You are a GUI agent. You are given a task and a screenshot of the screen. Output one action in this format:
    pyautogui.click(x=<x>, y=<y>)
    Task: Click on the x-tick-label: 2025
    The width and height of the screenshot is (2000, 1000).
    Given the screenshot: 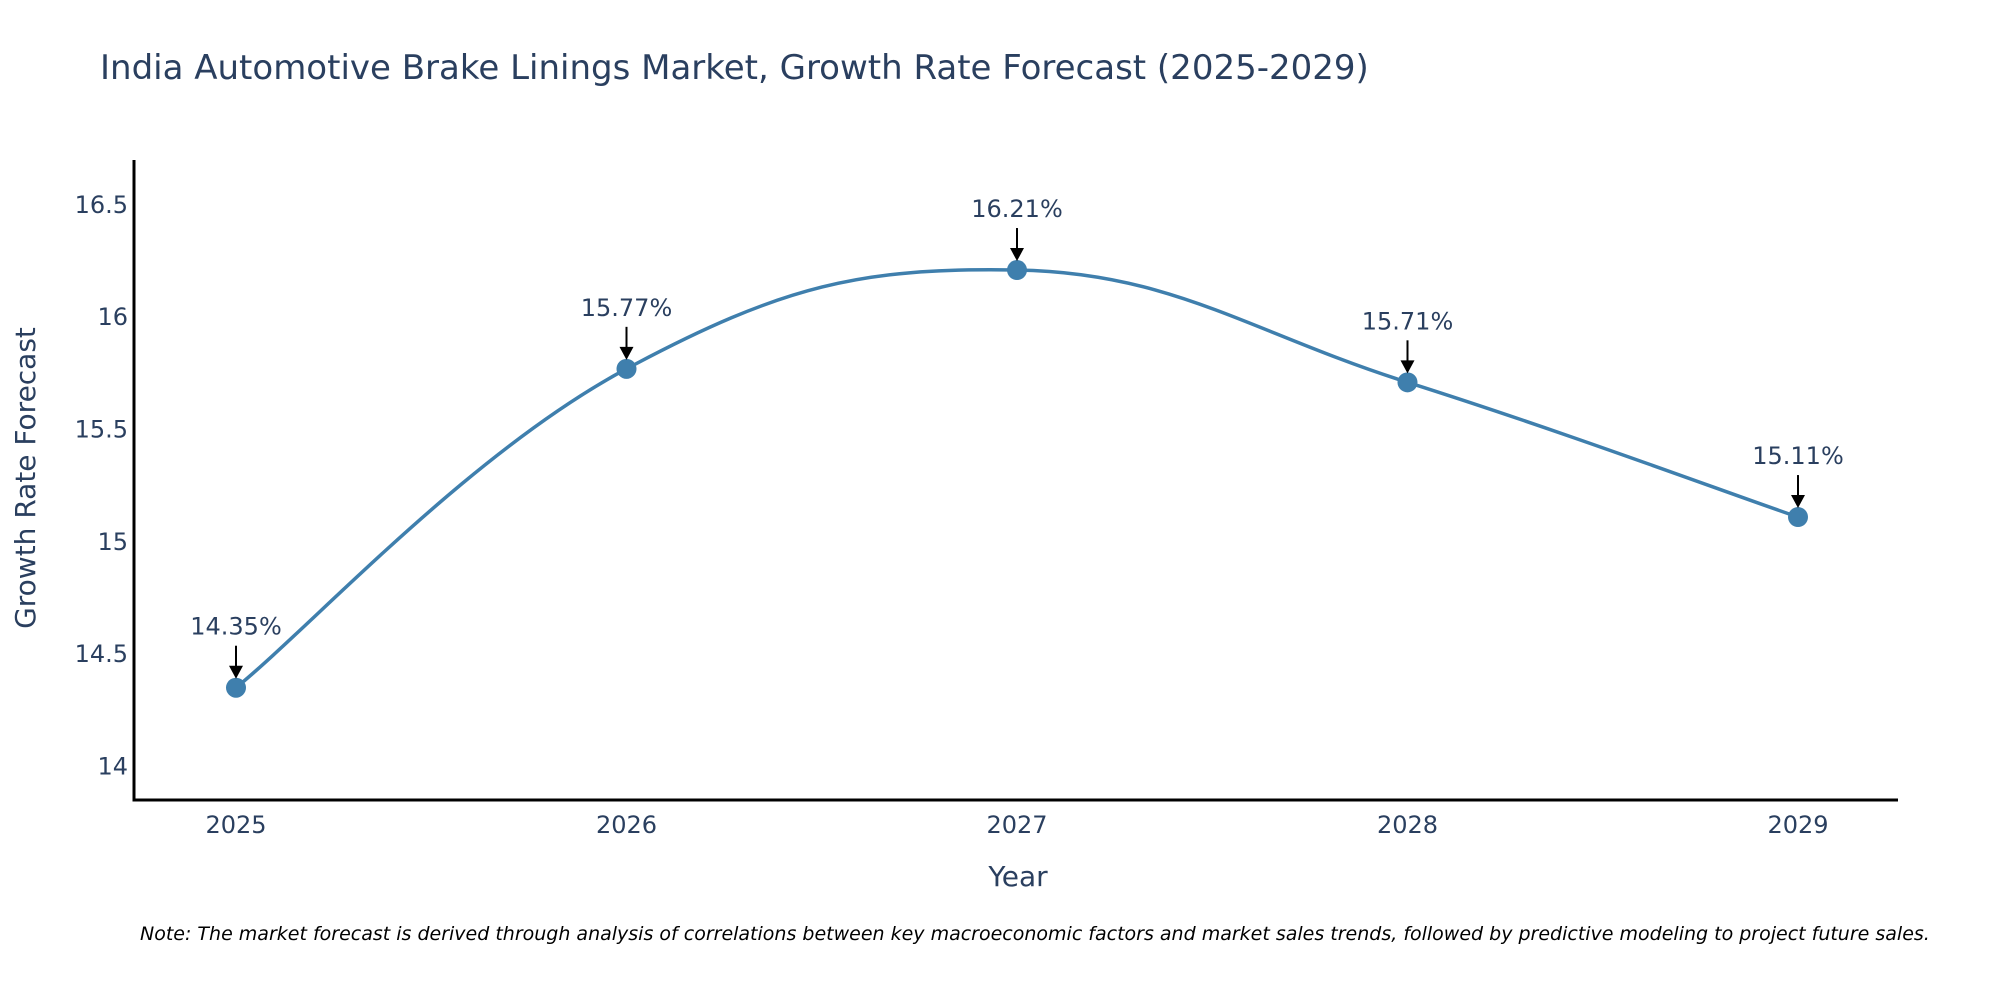 What is the action you would take?
    pyautogui.click(x=235, y=825)
    